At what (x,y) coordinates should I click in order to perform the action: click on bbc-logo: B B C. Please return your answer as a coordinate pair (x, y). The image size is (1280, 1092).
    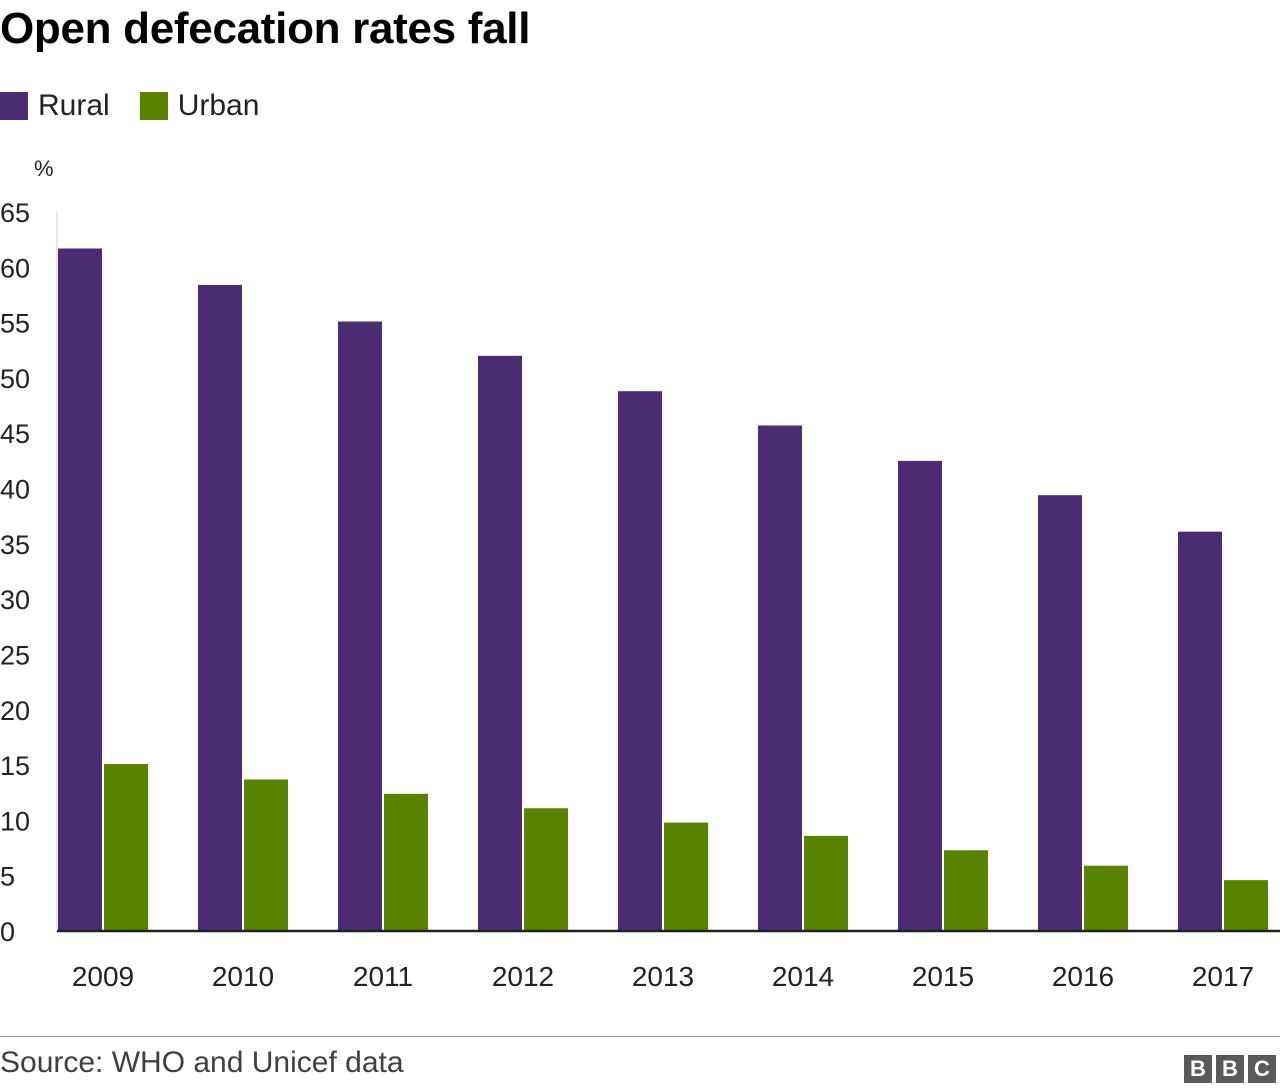
    Looking at the image, I should click on (1230, 1069).